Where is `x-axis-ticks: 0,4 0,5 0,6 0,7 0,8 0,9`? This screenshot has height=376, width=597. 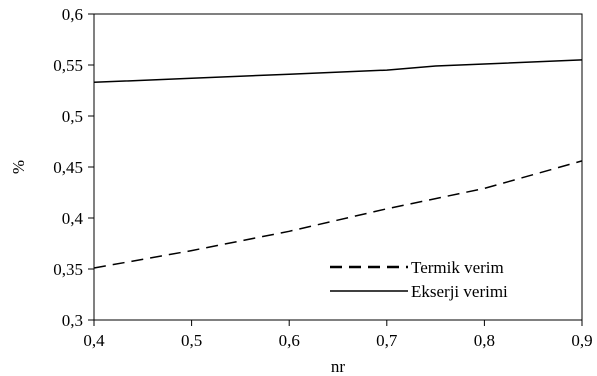
x-axis-ticks: 0,4 0,5 0,6 0,7 0,8 0,9 is located at coordinates (338, 335).